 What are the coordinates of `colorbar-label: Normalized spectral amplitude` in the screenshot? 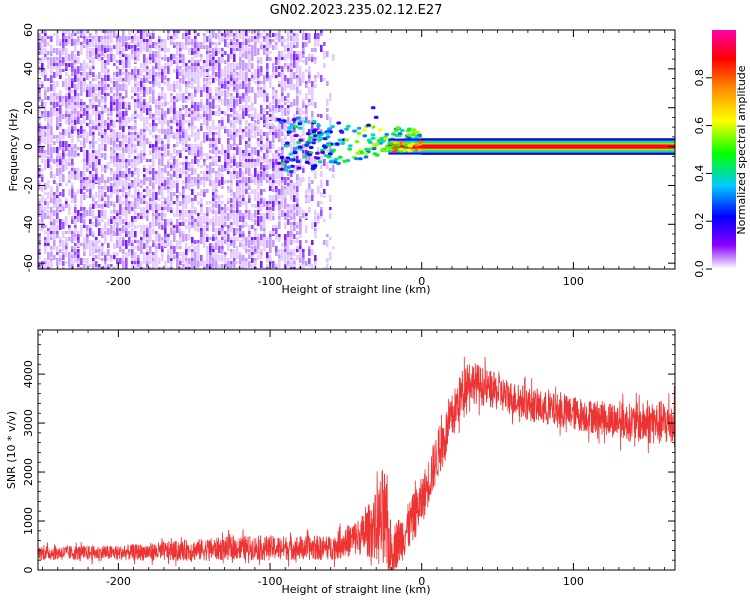 It's located at (741, 149).